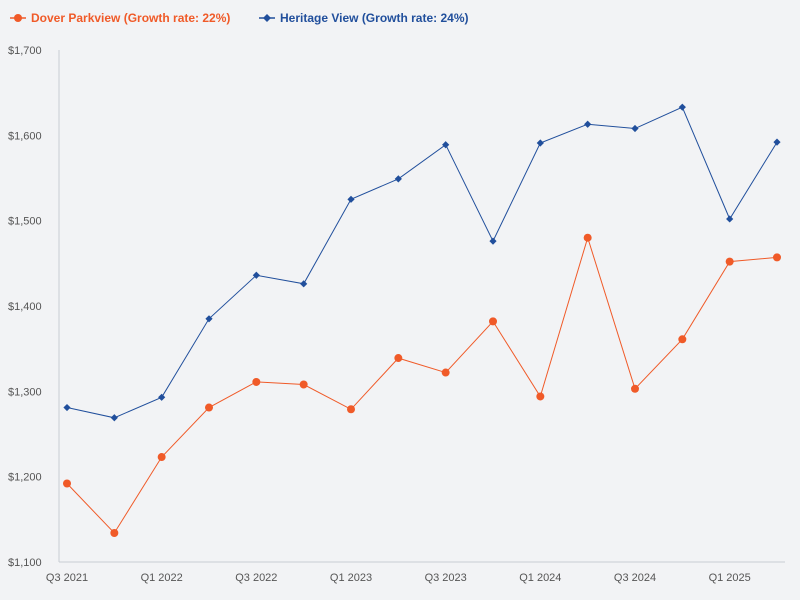  I want to click on x-tick-label: Q3 2021, so click(67, 578).